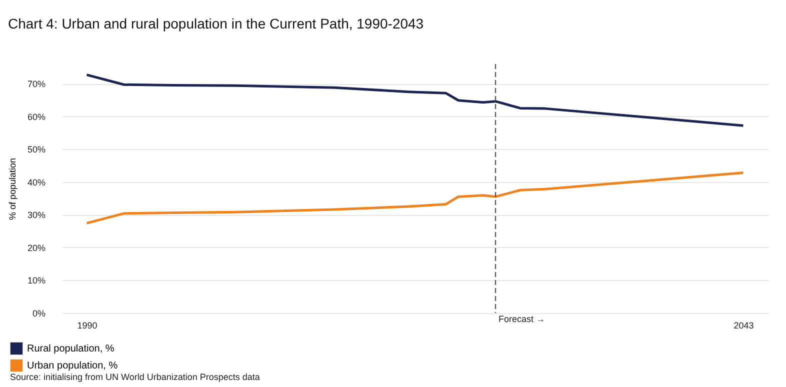 The width and height of the screenshot is (786, 387). I want to click on legend-label: Urban population, %, so click(72, 366).